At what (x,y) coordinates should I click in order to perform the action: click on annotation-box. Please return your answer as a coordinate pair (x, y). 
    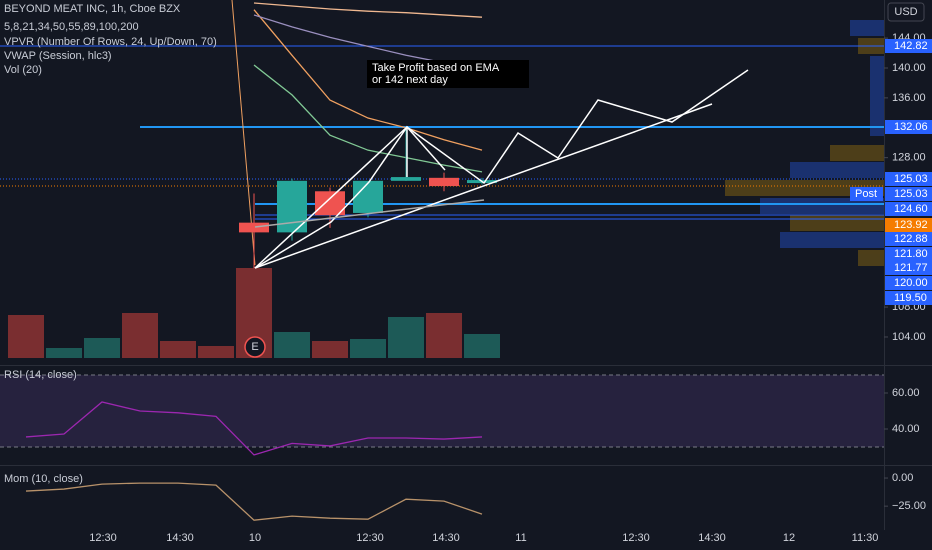
    Looking at the image, I should click on (448, 74).